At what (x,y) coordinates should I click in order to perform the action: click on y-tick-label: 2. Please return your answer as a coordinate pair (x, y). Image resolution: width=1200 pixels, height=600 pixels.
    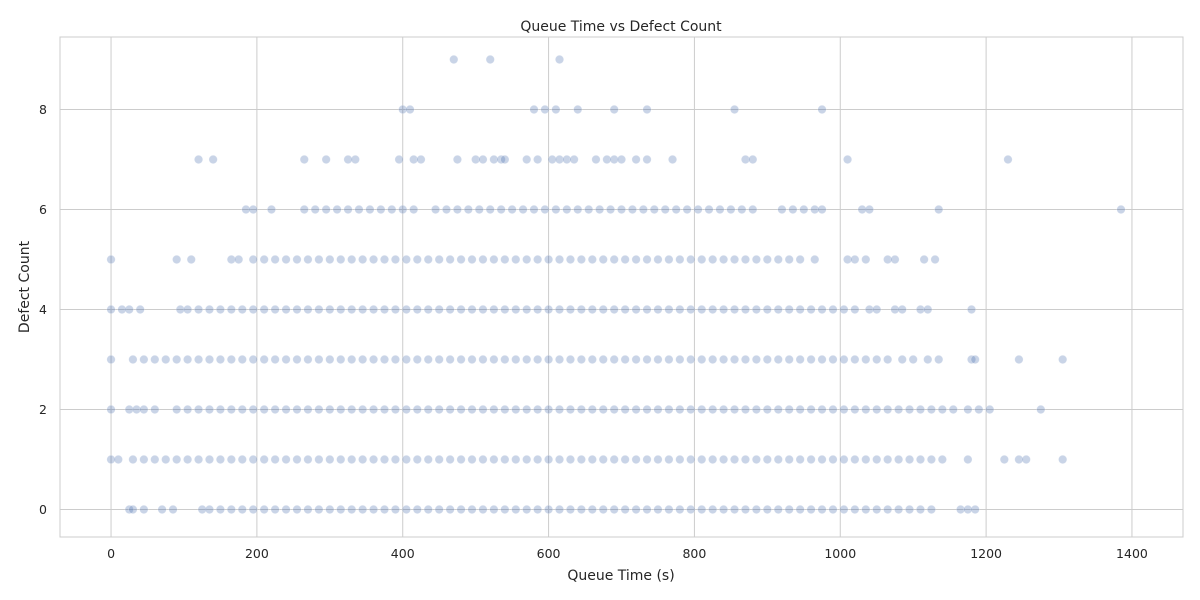
    Looking at the image, I should click on (43, 409).